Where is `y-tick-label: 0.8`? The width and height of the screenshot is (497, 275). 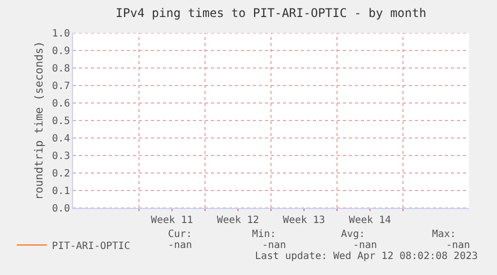
y-tick-label: 0.8 is located at coordinates (61, 69).